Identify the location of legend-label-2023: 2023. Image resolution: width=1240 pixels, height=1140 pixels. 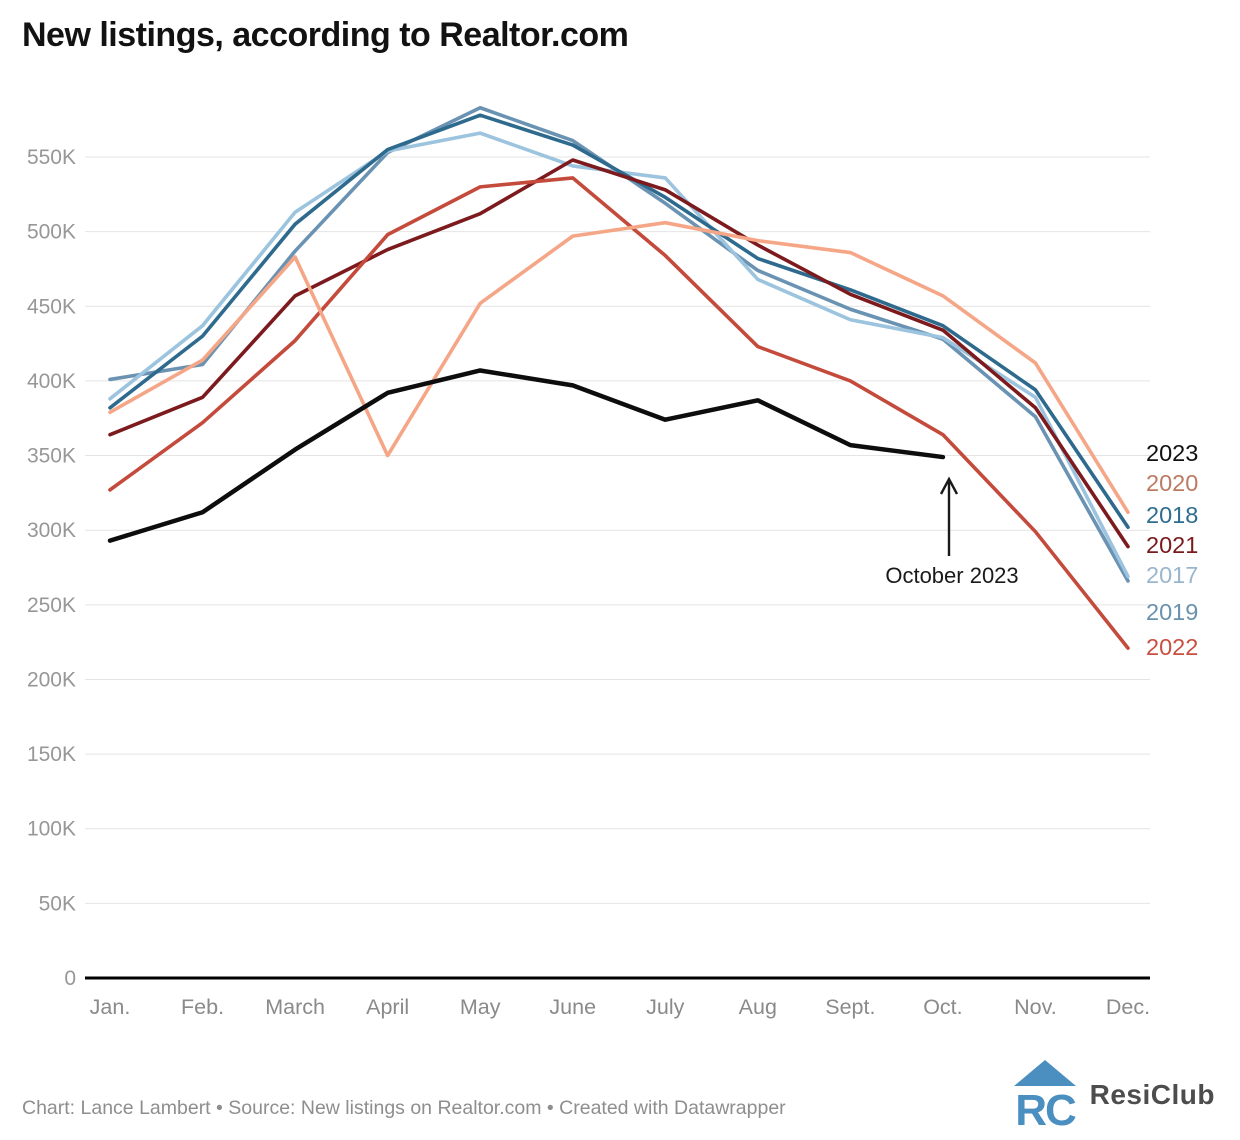
(1172, 453).